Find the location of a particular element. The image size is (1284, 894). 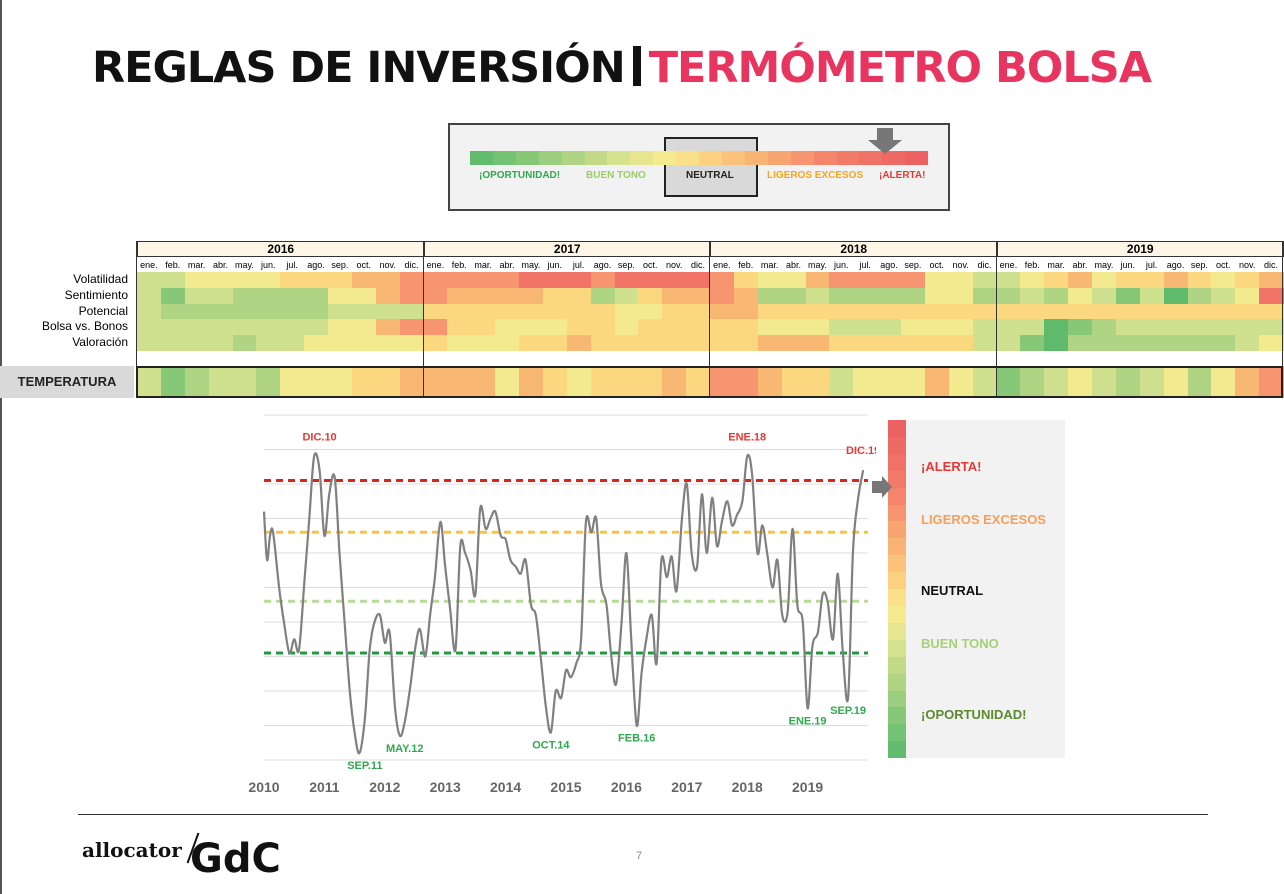

month-header: oct. is located at coordinates (1223, 265).